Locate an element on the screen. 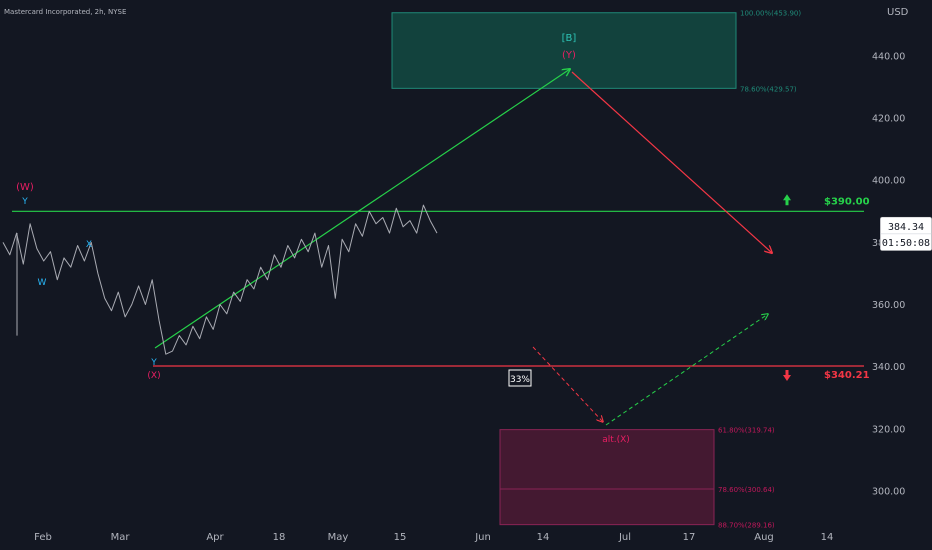  lower-fib-label: 88.70%(289.16) is located at coordinates (746, 526).